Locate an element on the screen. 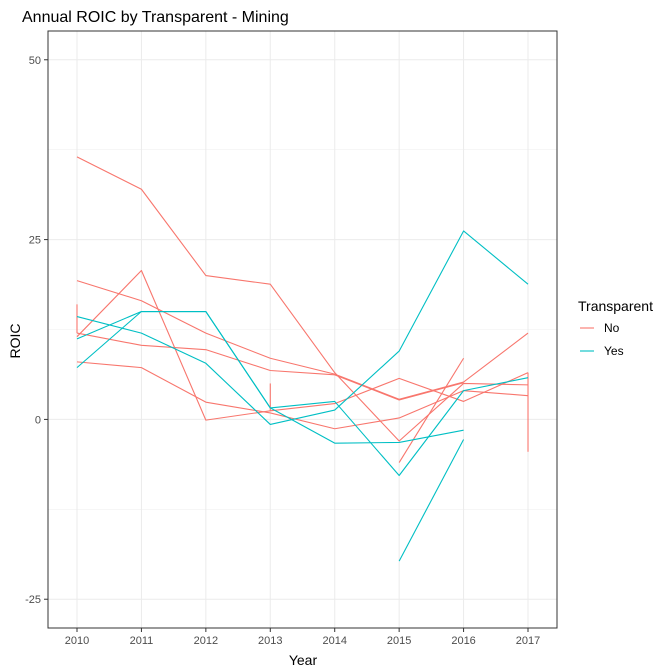 This screenshot has height=672, width=672. y-tick-label: 0 is located at coordinates (38, 420).